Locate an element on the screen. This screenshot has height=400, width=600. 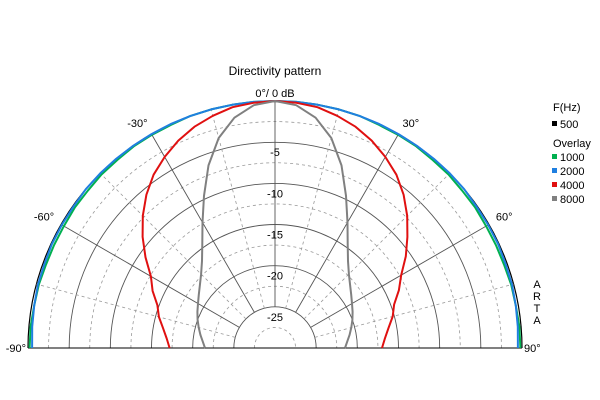
radial-tick-label: -20 is located at coordinates (275, 277).